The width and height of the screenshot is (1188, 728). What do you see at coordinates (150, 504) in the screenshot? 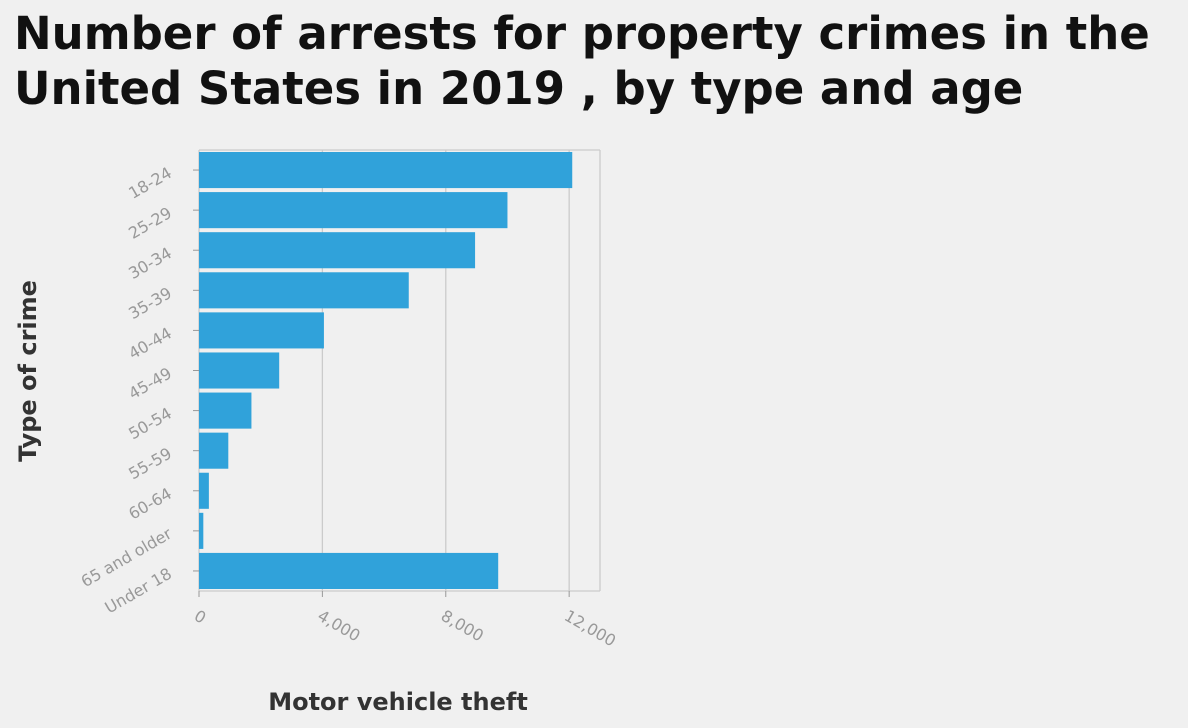
I see `y-tick-label: 60-64` at bounding box center [150, 504].